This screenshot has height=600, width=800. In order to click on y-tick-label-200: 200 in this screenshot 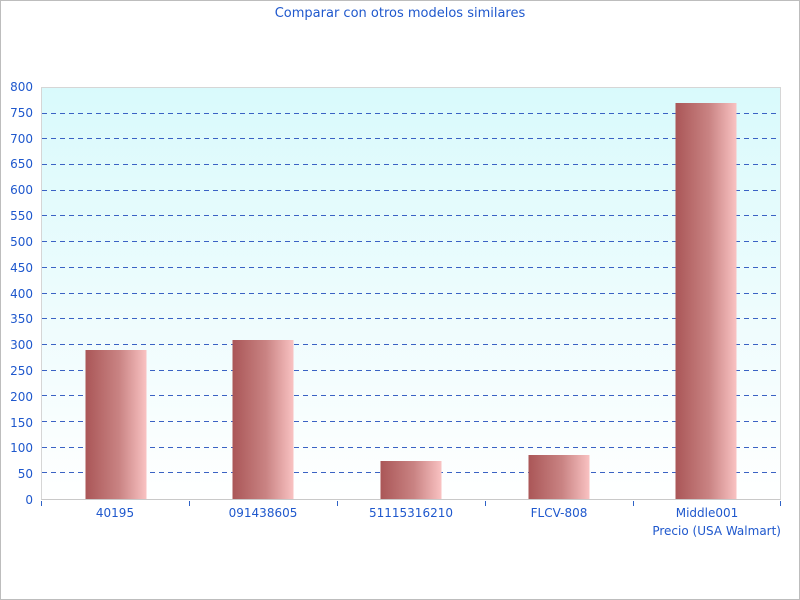, I will do `click(21, 396)`.